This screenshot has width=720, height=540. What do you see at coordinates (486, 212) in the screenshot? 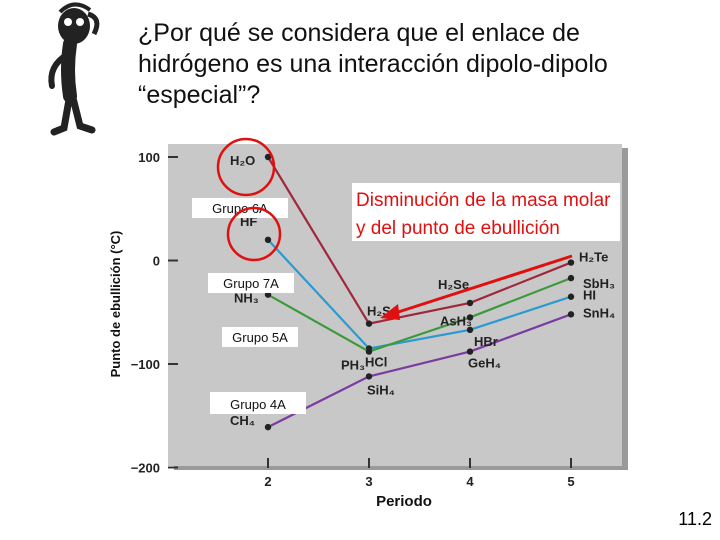
I see `annotation-box` at bounding box center [486, 212].